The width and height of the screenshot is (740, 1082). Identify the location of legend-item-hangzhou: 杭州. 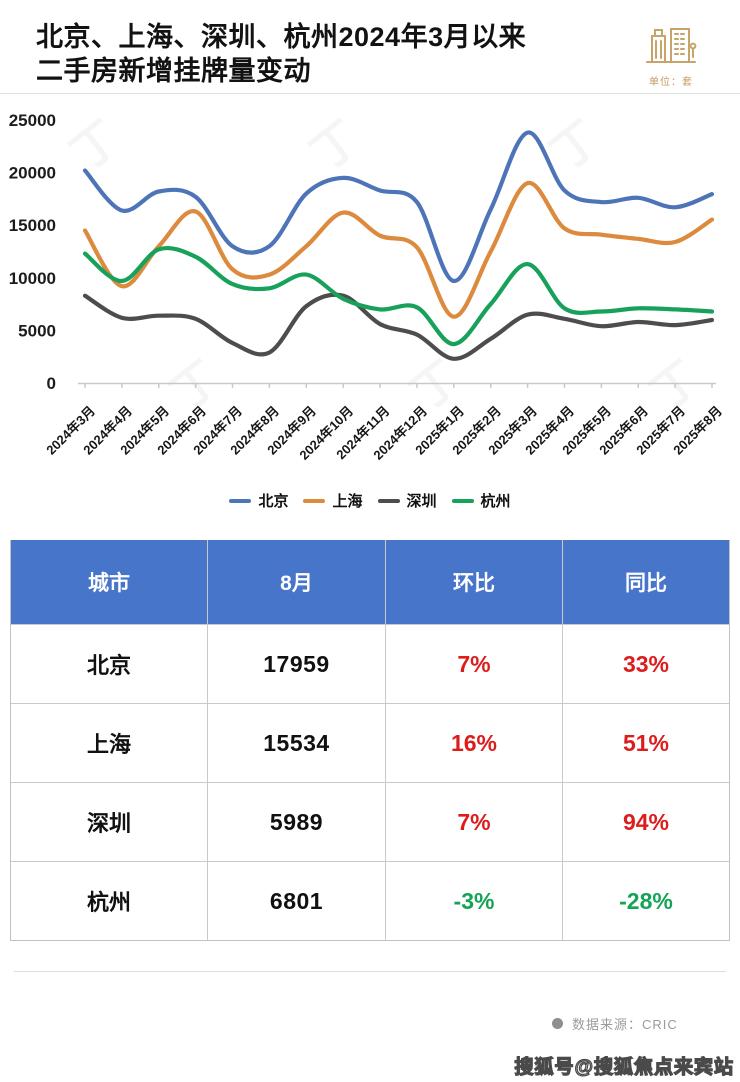
(481, 500).